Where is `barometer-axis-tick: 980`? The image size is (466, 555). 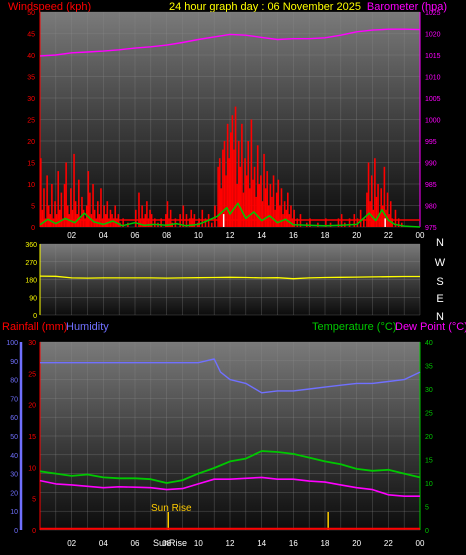 barometer-axis-tick: 980 is located at coordinates (431, 207).